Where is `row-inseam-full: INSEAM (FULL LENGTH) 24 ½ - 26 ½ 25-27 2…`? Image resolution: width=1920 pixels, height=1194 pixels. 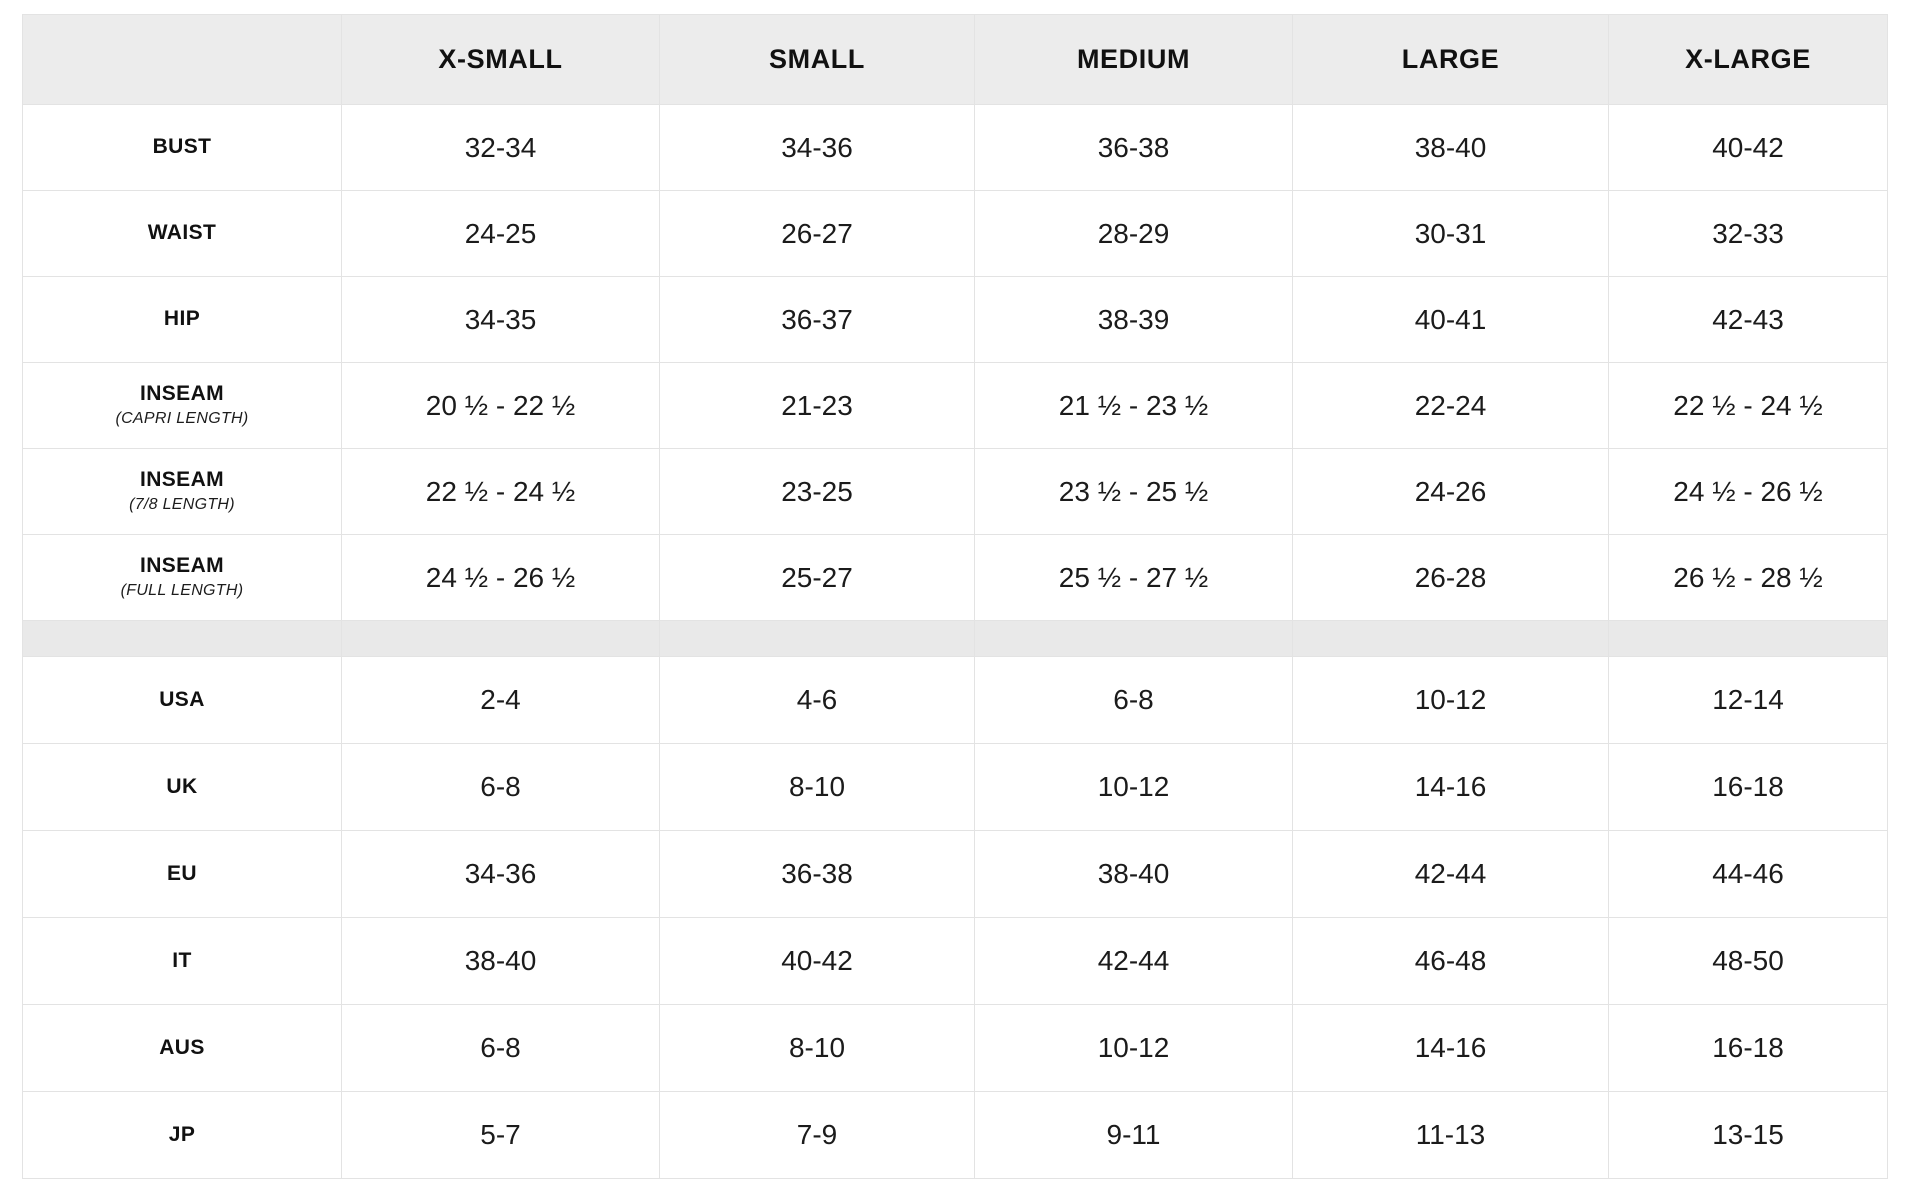 row-inseam-full: INSEAM (FULL LENGTH) 24 ½ - 26 ½ 25-27 2… is located at coordinates (955, 577).